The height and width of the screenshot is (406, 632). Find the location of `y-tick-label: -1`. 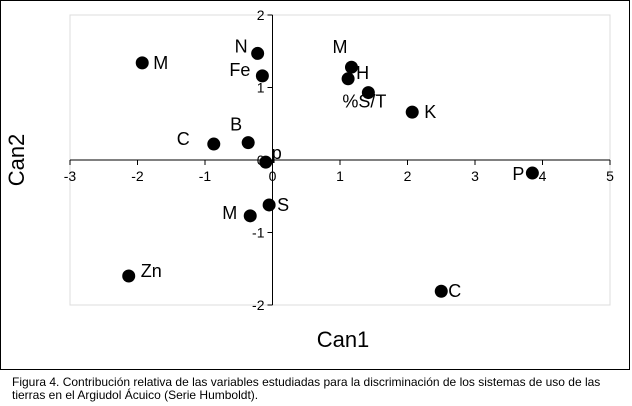

y-tick-label: -1 is located at coordinates (258, 233).